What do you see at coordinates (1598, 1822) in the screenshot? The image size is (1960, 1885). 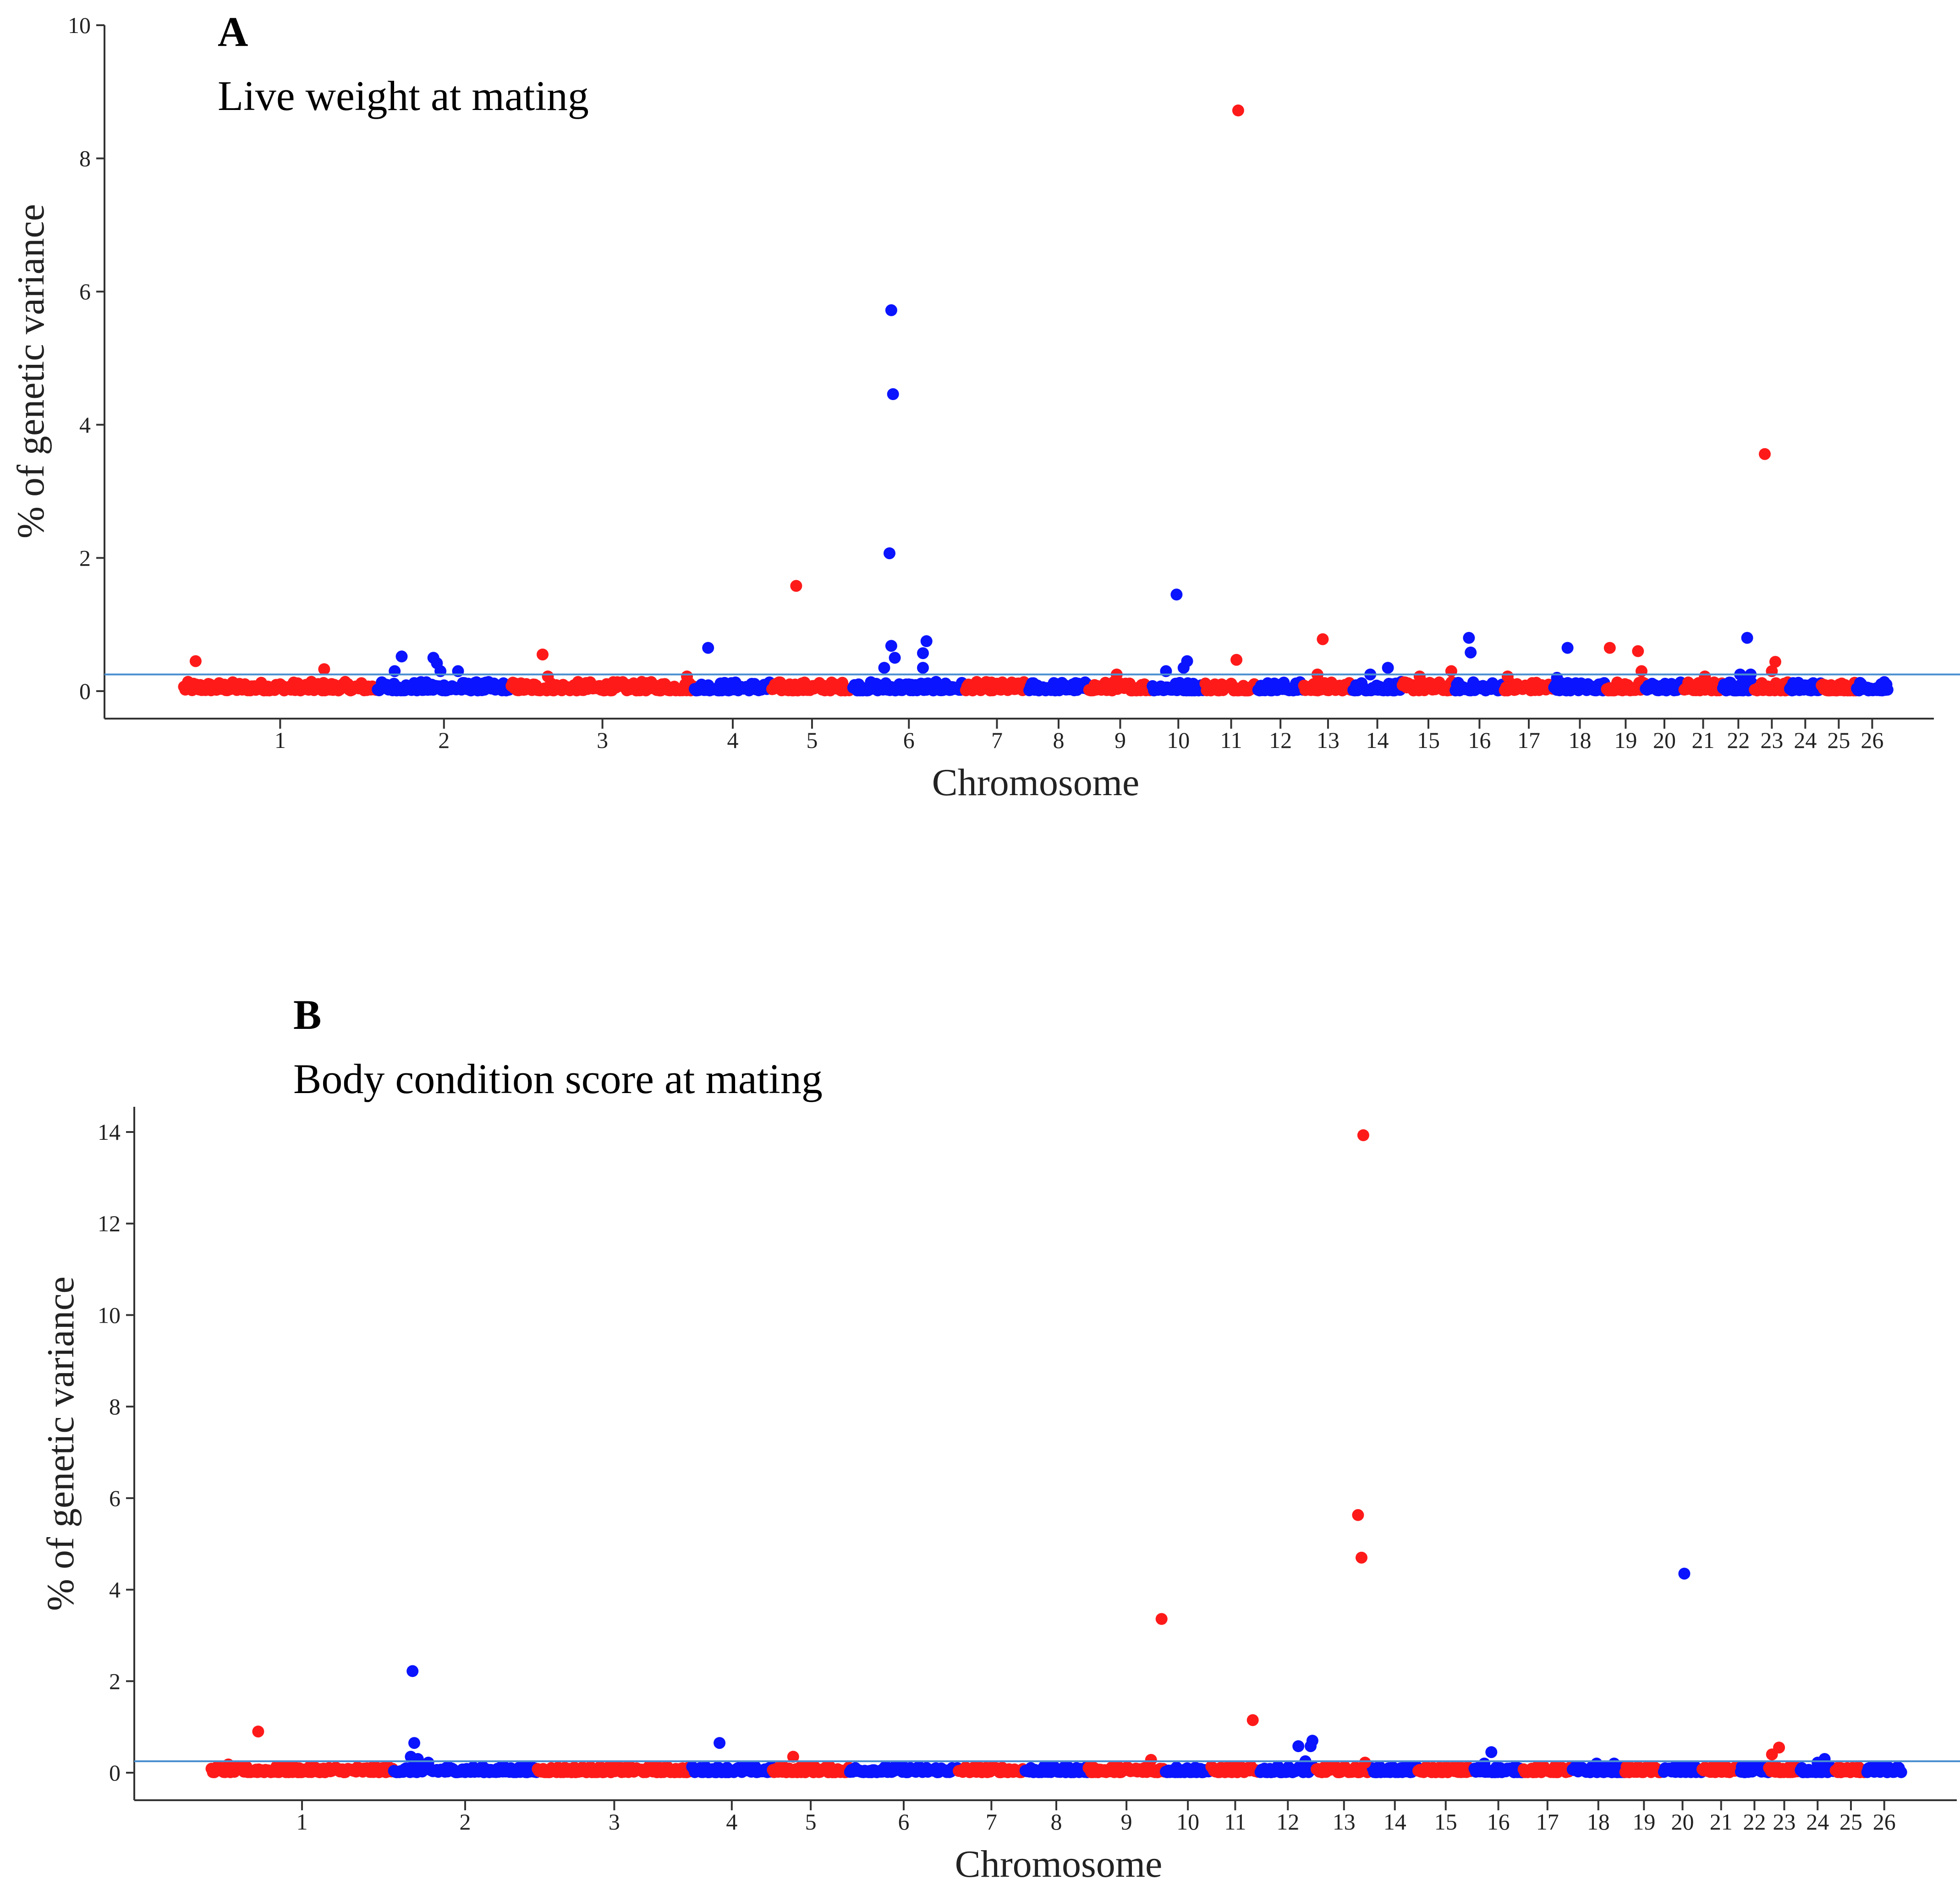 I see `x-tick-label: 18` at bounding box center [1598, 1822].